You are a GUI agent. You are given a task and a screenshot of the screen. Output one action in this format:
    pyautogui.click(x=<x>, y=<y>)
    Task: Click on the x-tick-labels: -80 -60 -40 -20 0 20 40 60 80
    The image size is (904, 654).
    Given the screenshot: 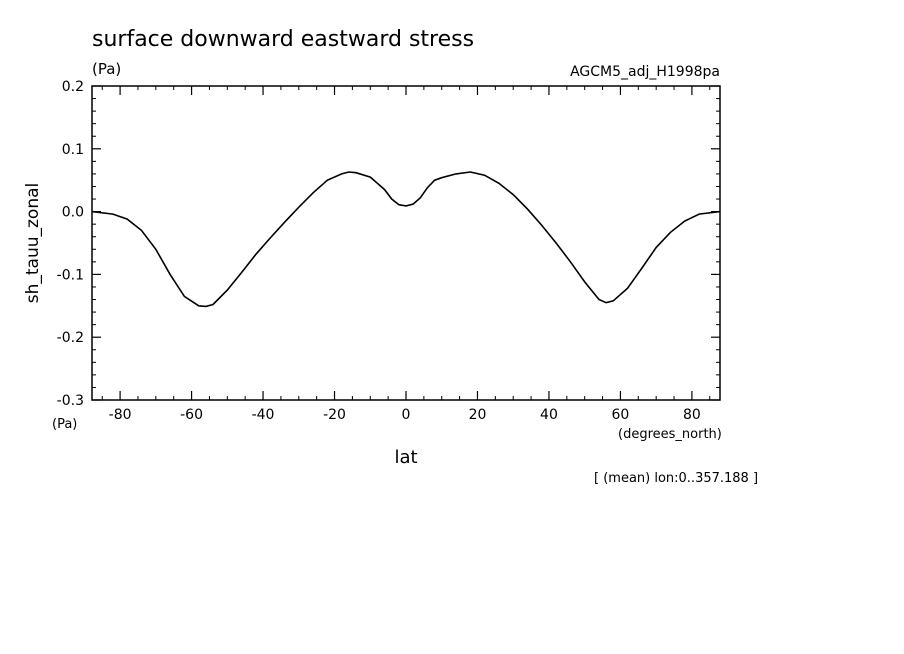 What is the action you would take?
    pyautogui.click(x=405, y=415)
    